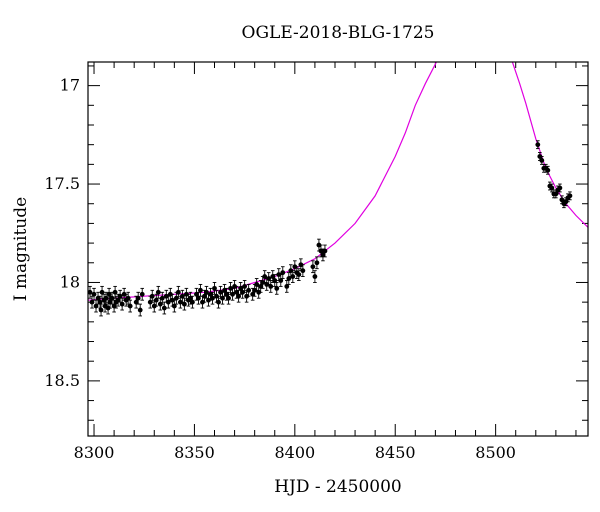 Image resolution: width=600 pixels, height=512 pixels. I want to click on y-tick-label: 17.5, so click(62, 183).